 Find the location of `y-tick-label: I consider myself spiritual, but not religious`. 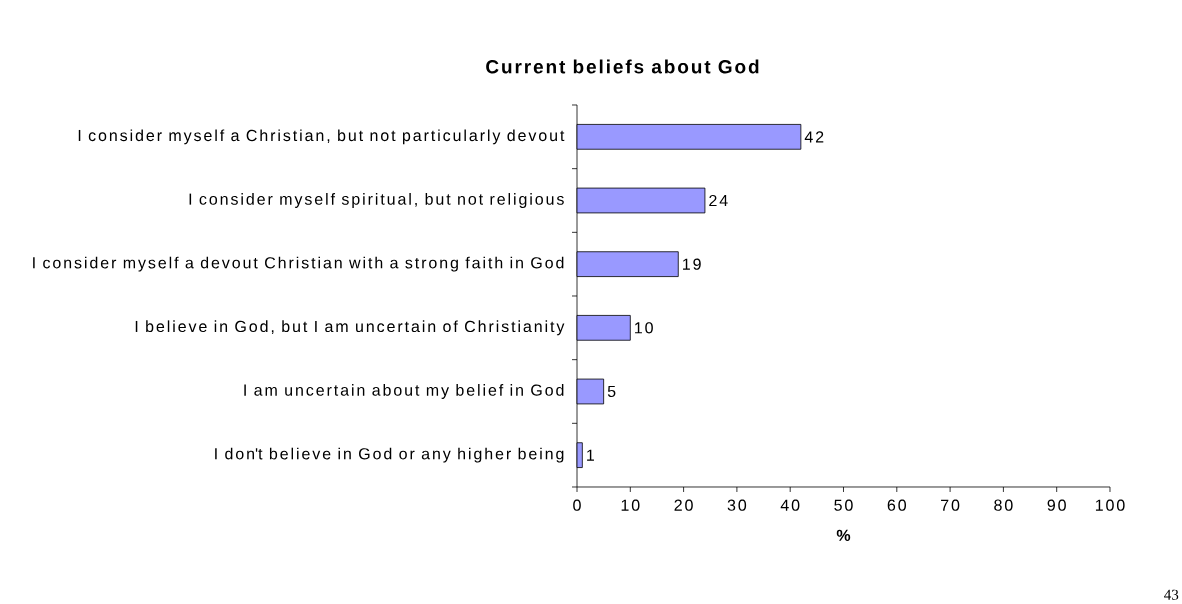

y-tick-label: I consider myself spiritual, but not religious is located at coordinates (376, 200).